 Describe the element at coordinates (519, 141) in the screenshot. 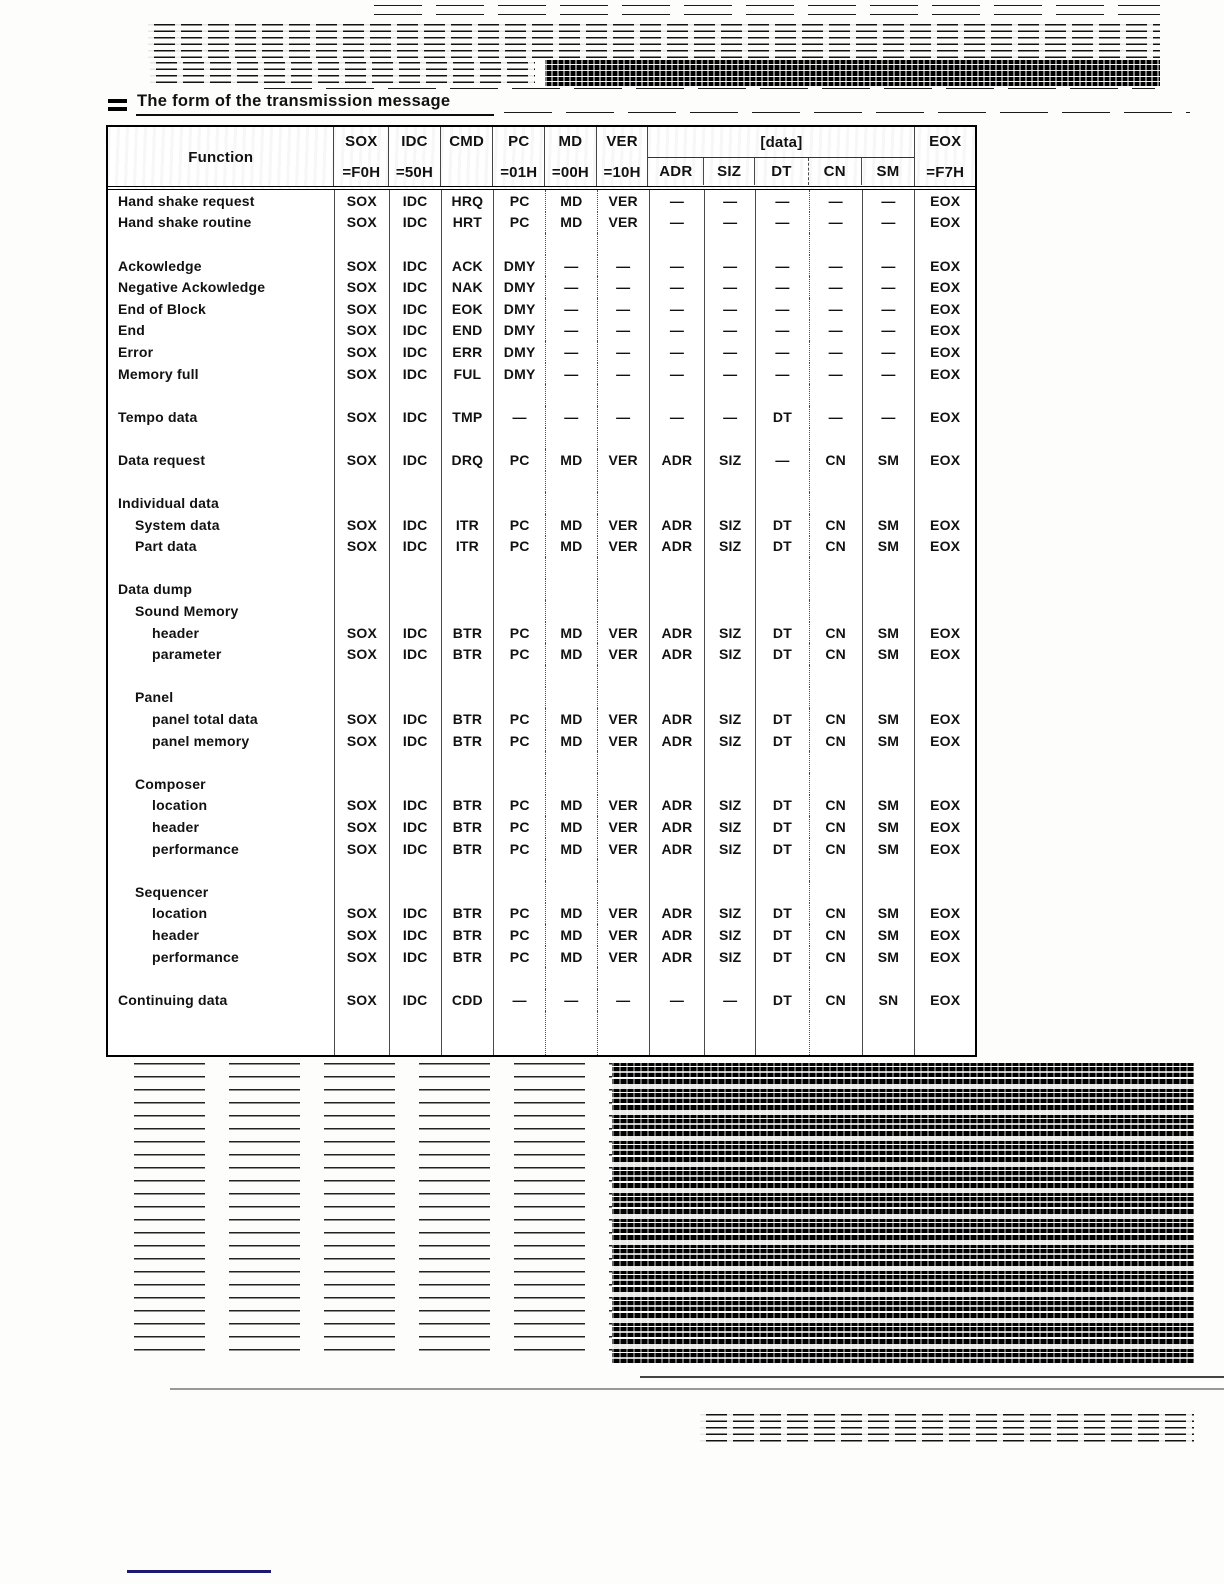

I see `col-label: PC` at that location.